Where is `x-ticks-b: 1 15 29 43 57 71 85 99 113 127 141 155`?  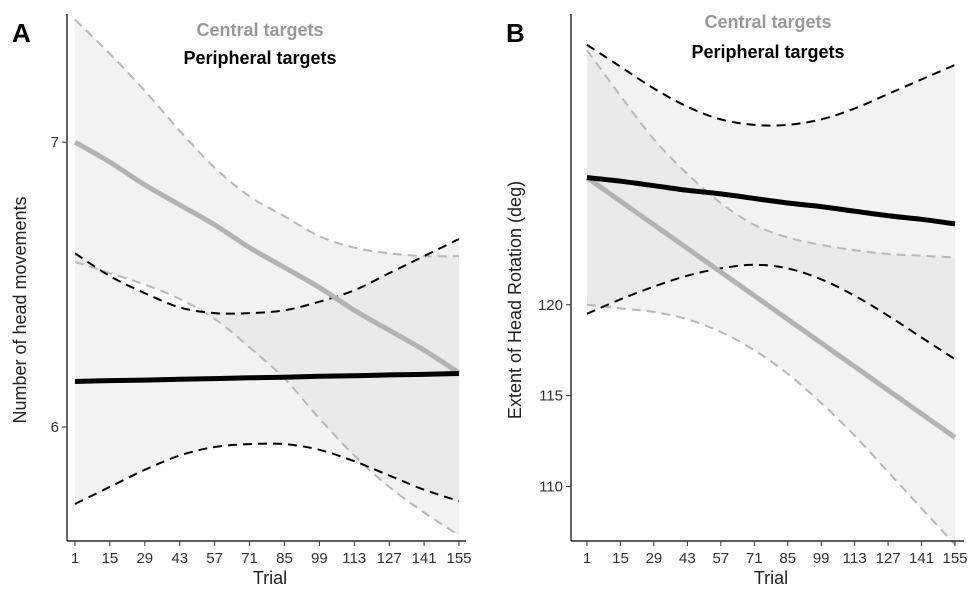
x-ticks-b: 1 15 29 43 57 71 85 99 113 127 141 155 is located at coordinates (775, 554).